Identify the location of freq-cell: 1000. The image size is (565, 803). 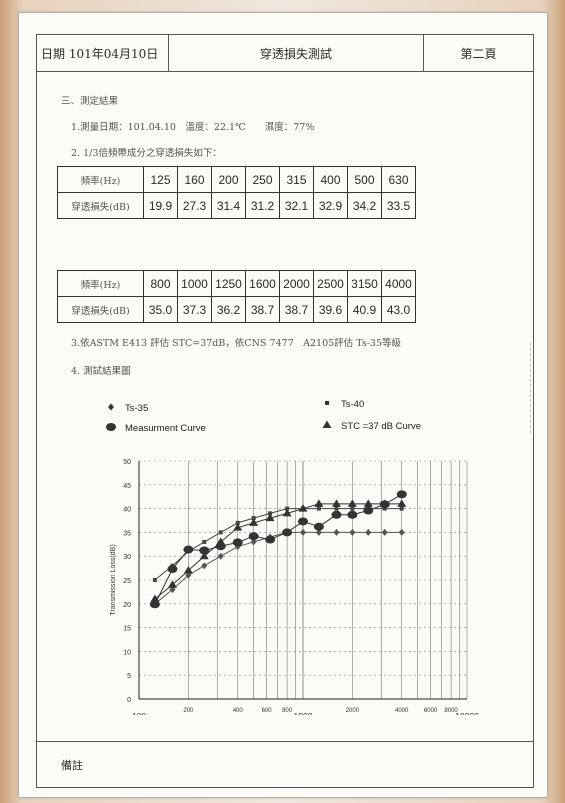
(194, 283).